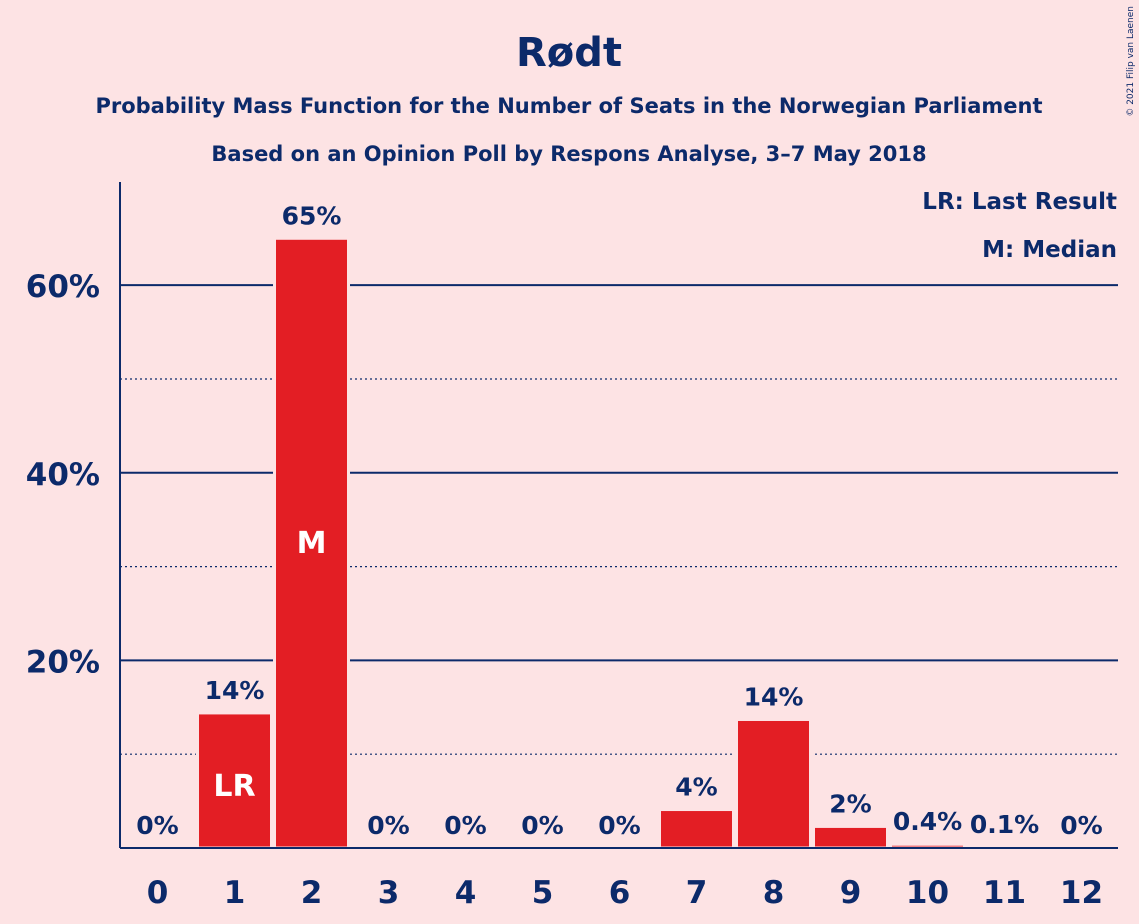 Image resolution: width=1139 pixels, height=924 pixels. I want to click on x-tick-label: 1, so click(235, 893).